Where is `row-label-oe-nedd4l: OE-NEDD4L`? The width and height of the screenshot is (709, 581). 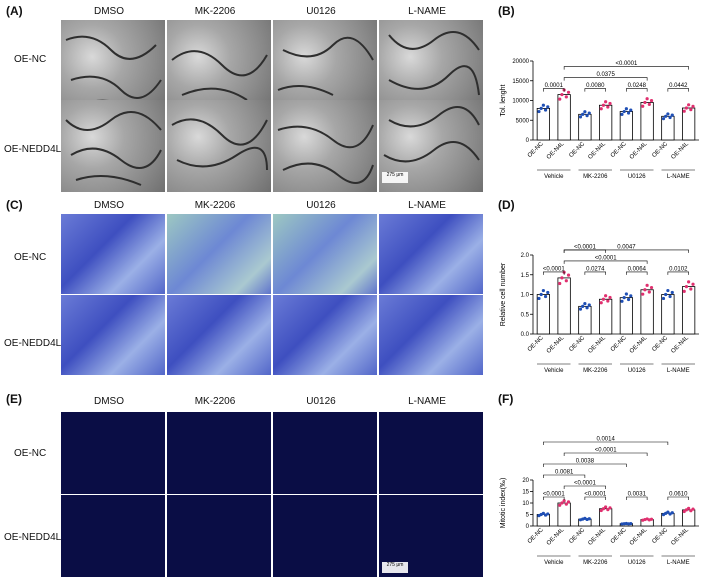 row-label-oe-nedd4l: OE-NEDD4L is located at coordinates (33, 149).